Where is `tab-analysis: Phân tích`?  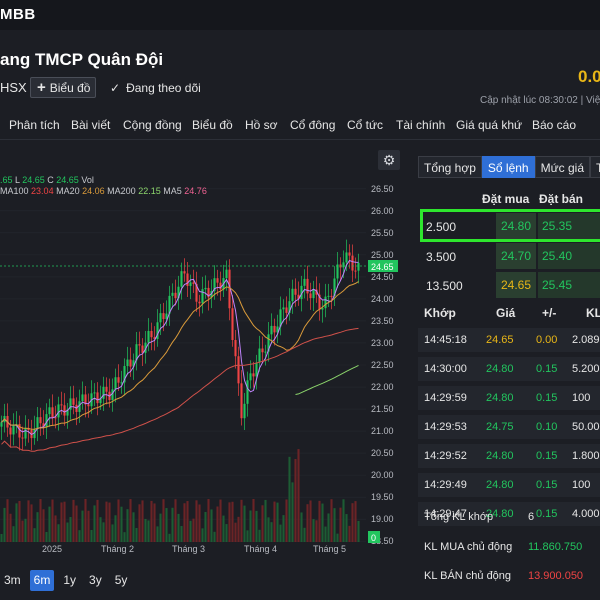 tab-analysis: Phân tích is located at coordinates (34, 125).